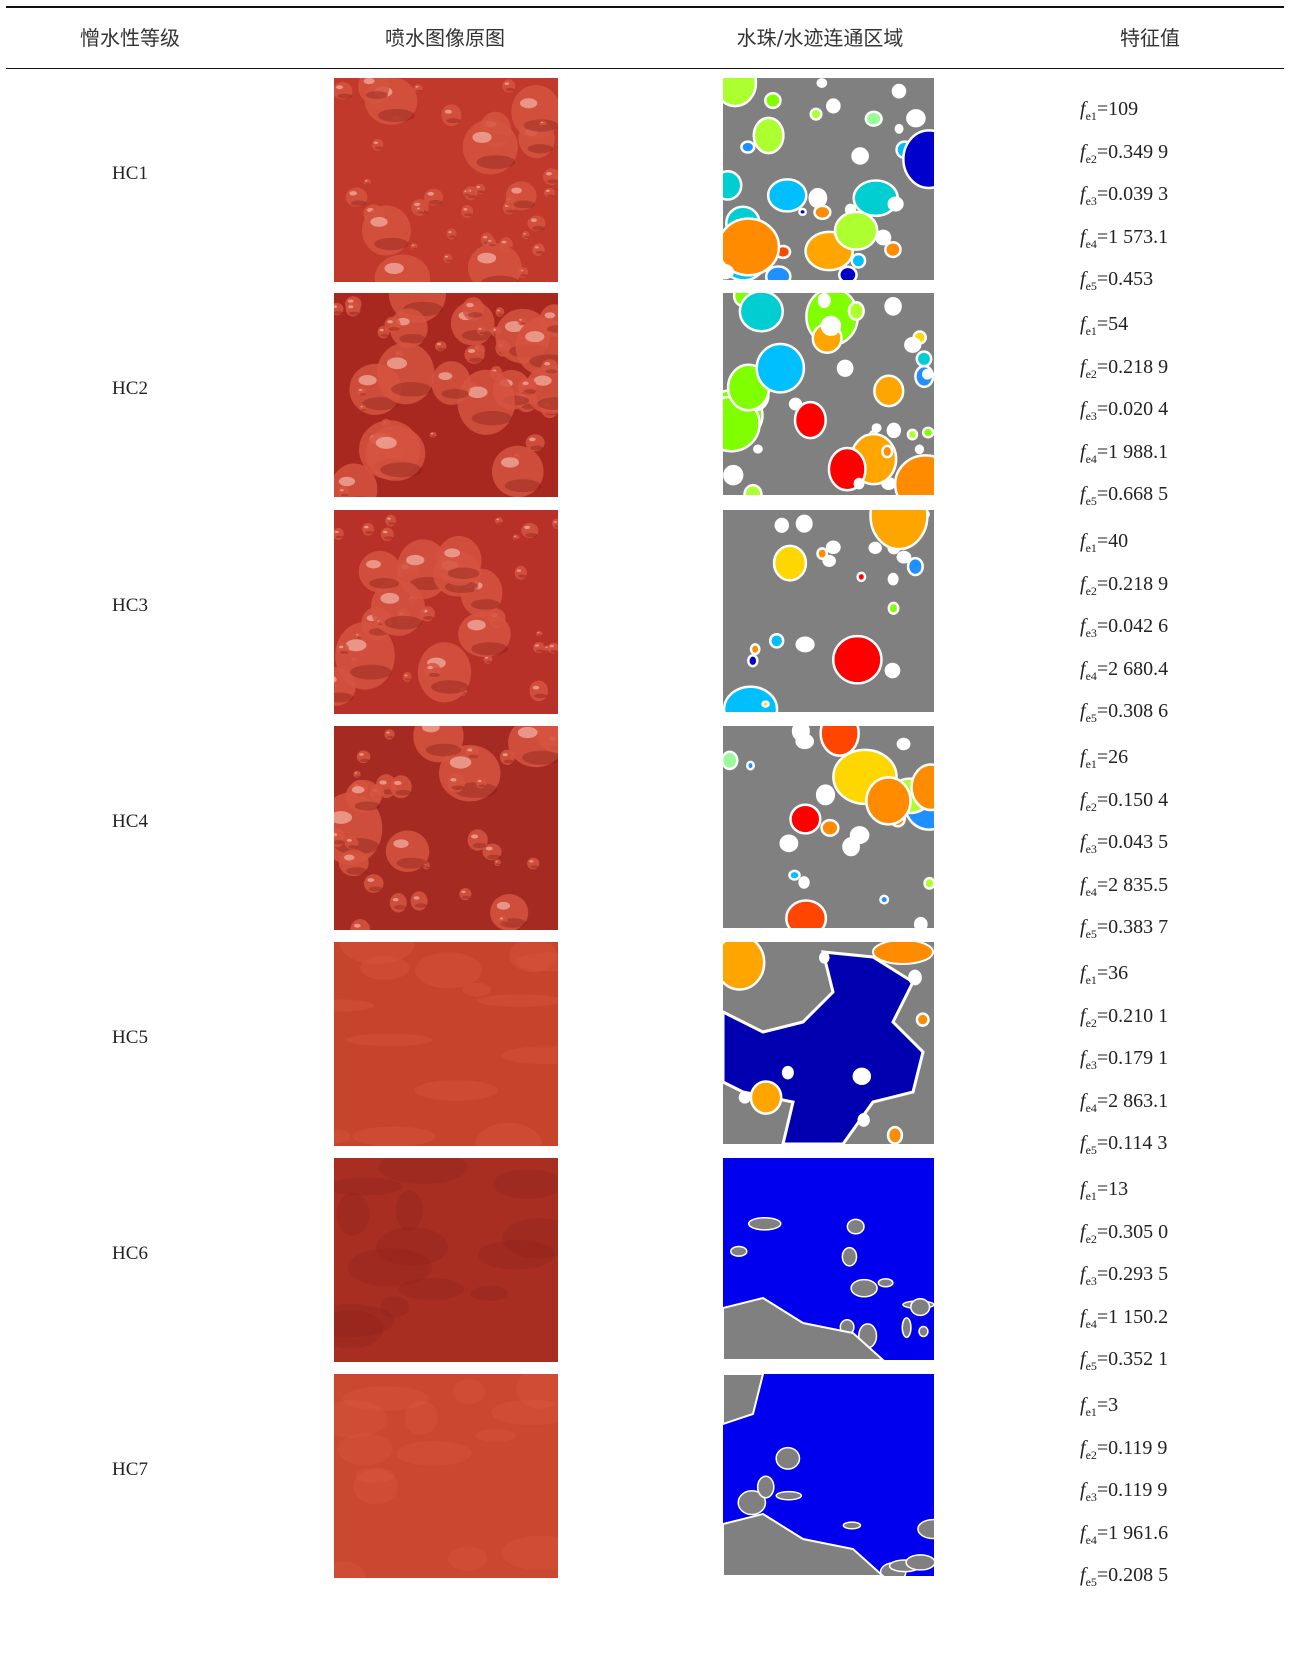  Describe the element at coordinates (1124, 1576) in the screenshot. I see `feature-value: fe5=0.208 5` at that location.